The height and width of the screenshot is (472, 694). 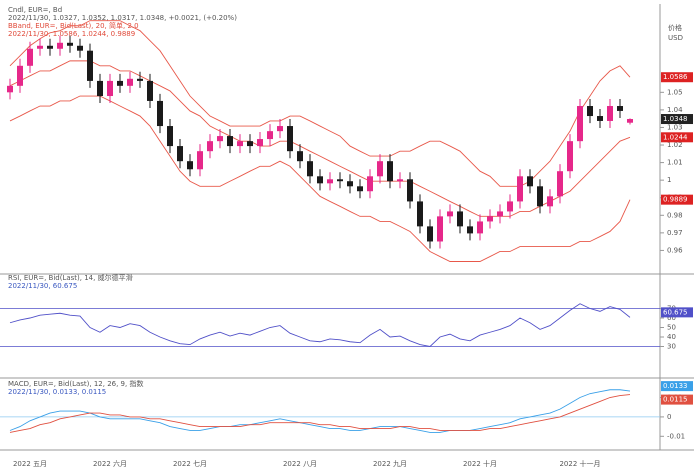 I want to click on y-tick-label: 1.02, so click(x=675, y=145).